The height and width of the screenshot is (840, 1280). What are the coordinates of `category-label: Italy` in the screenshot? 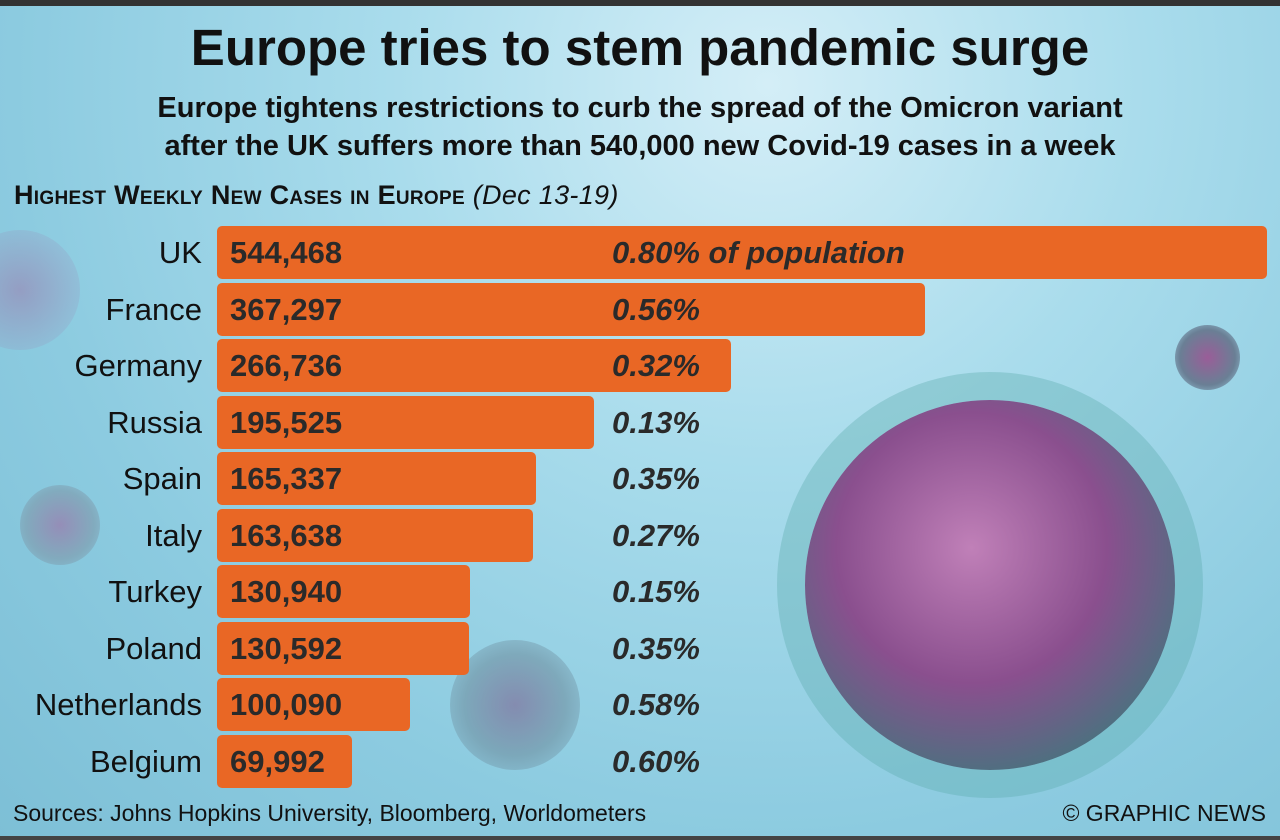 It's located at (173, 535).